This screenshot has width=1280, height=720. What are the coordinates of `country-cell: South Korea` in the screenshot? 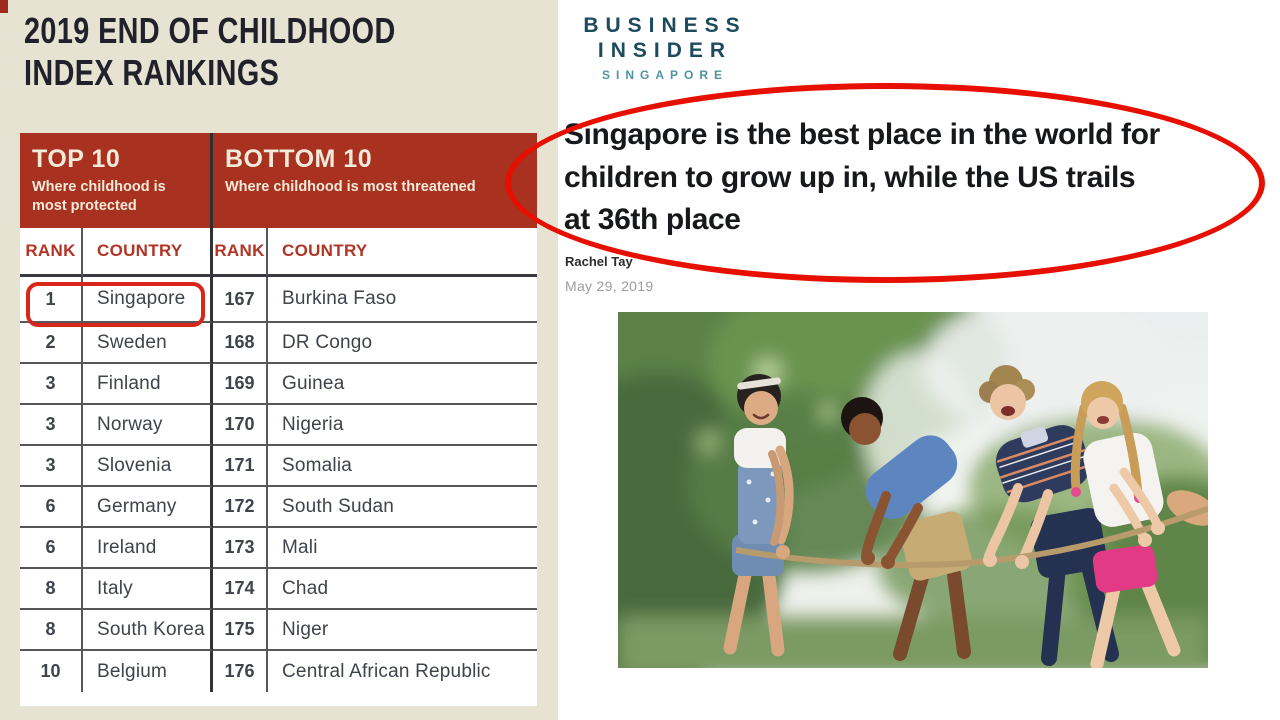 It's located at (148, 630).